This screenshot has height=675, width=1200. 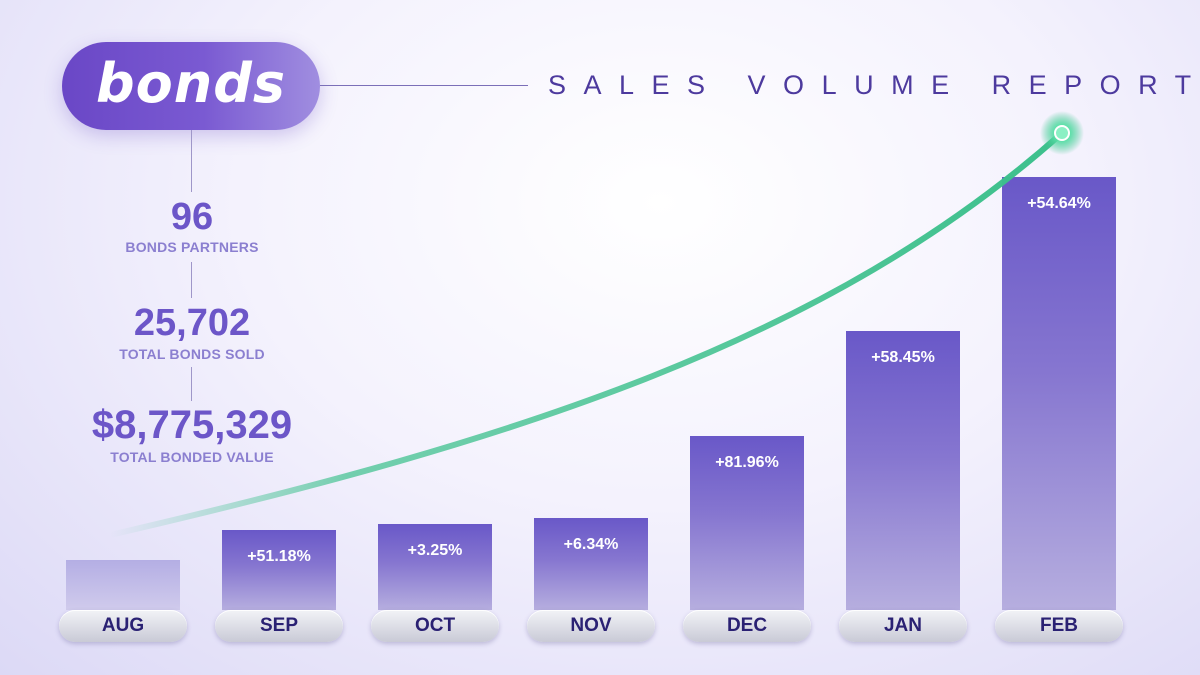 I want to click on bar-nov, so click(x=591, y=564).